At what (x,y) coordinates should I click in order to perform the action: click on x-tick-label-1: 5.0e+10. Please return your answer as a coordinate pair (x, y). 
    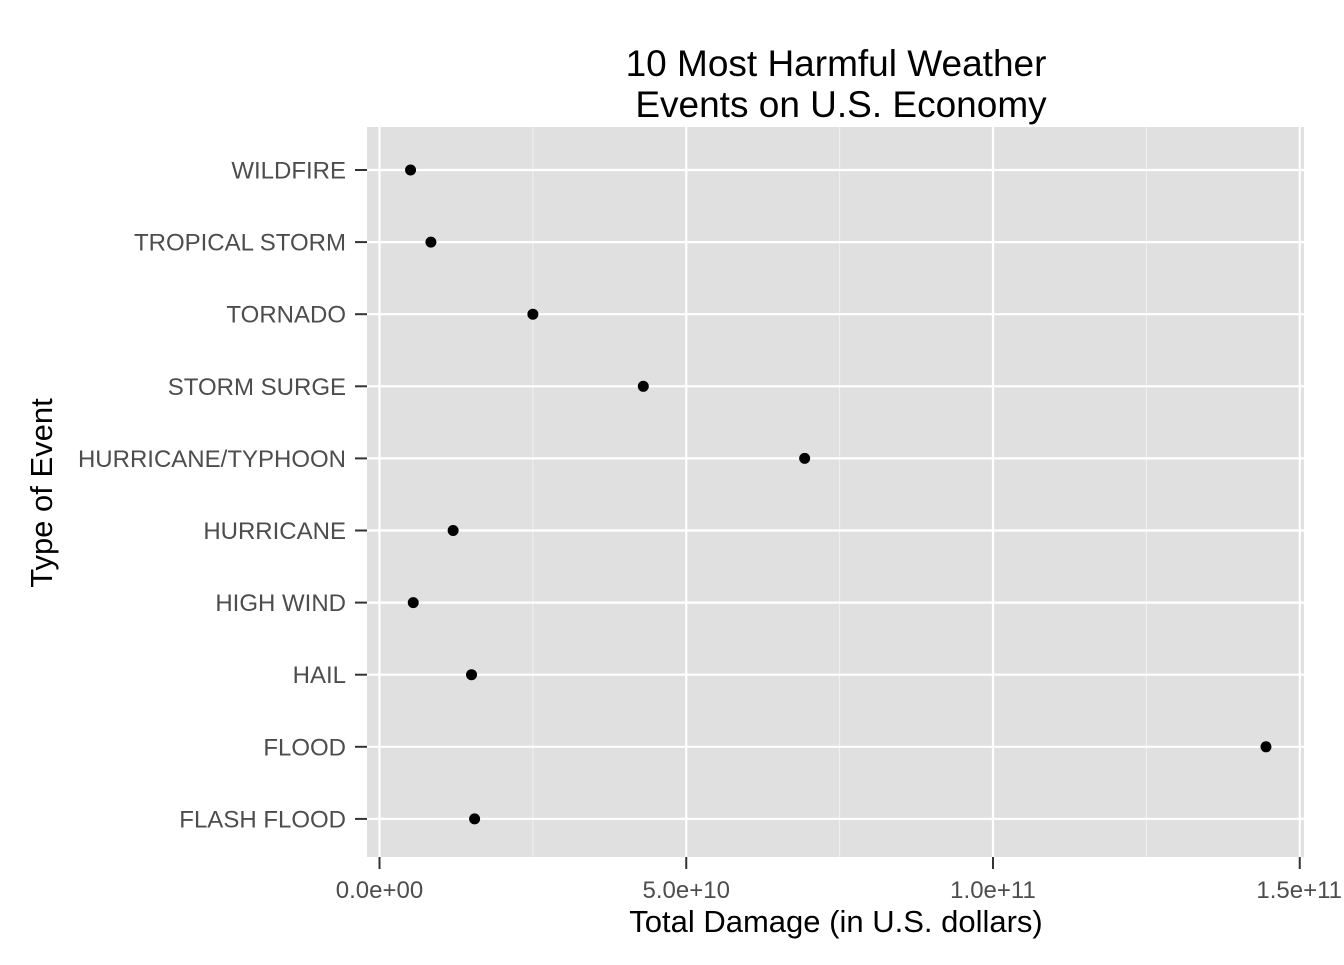
    Looking at the image, I should click on (686, 890).